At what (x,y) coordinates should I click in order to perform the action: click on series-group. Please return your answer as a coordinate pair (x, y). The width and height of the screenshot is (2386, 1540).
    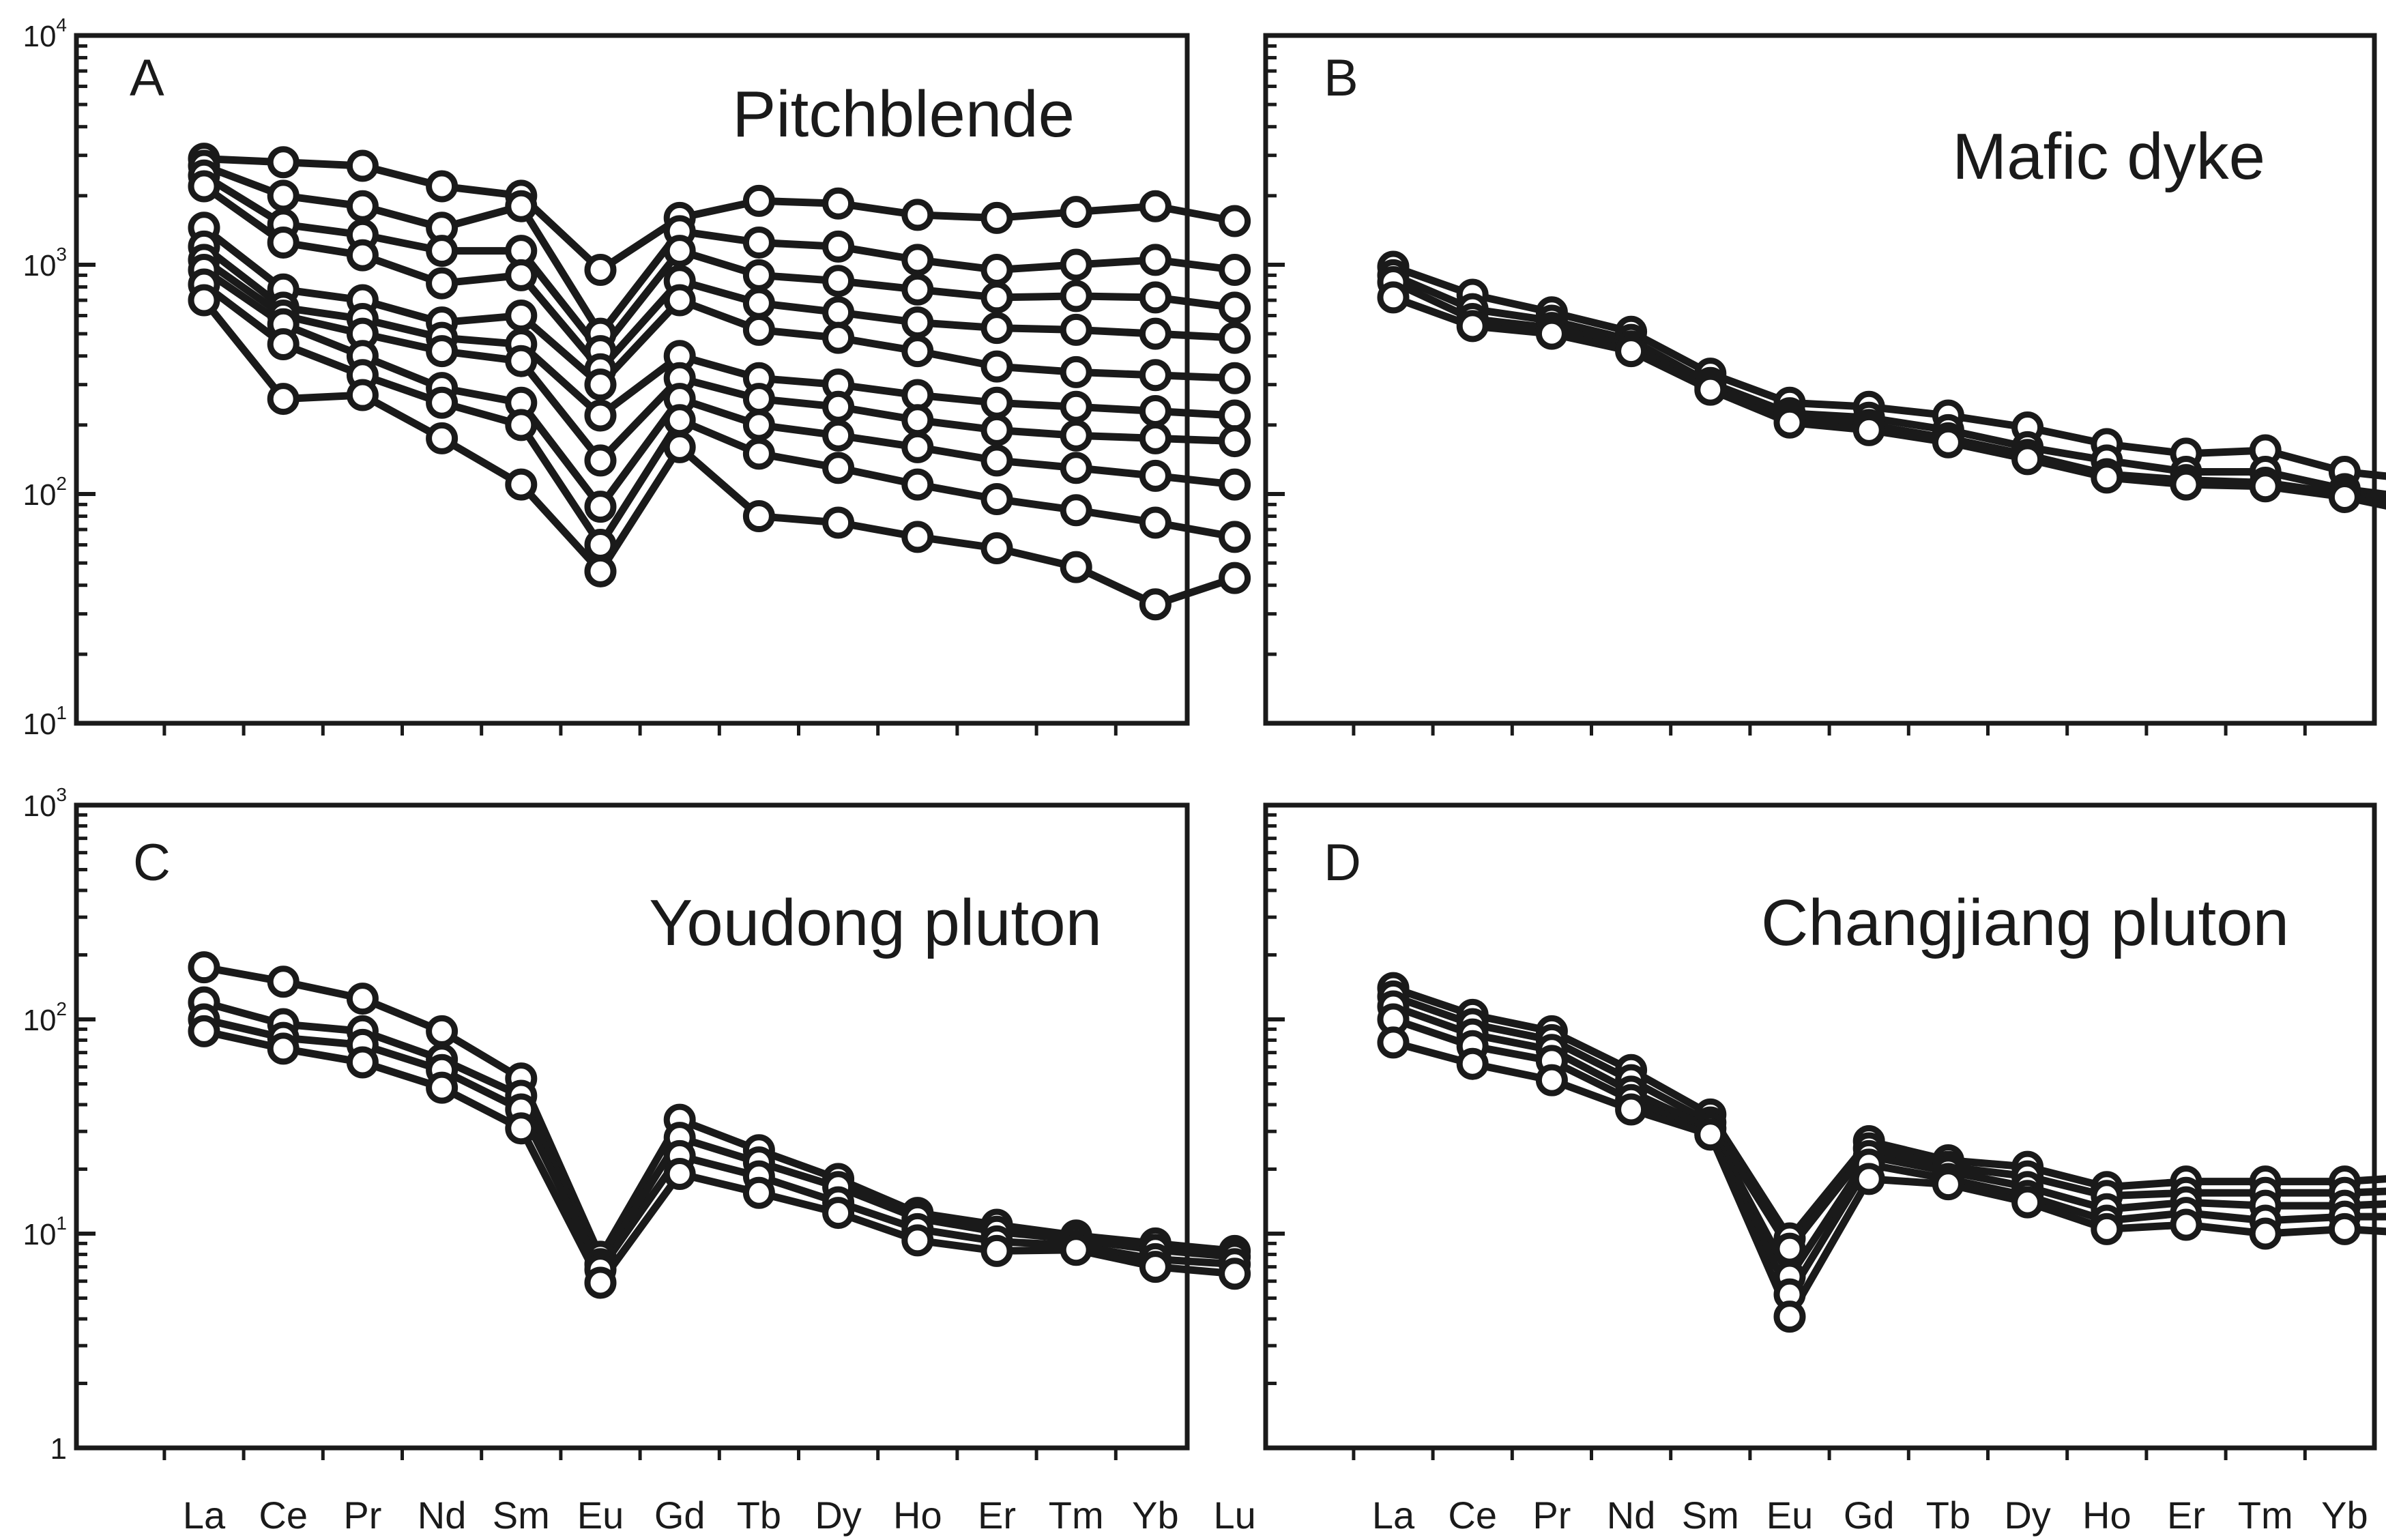
    Looking at the image, I should click on (1881, 381).